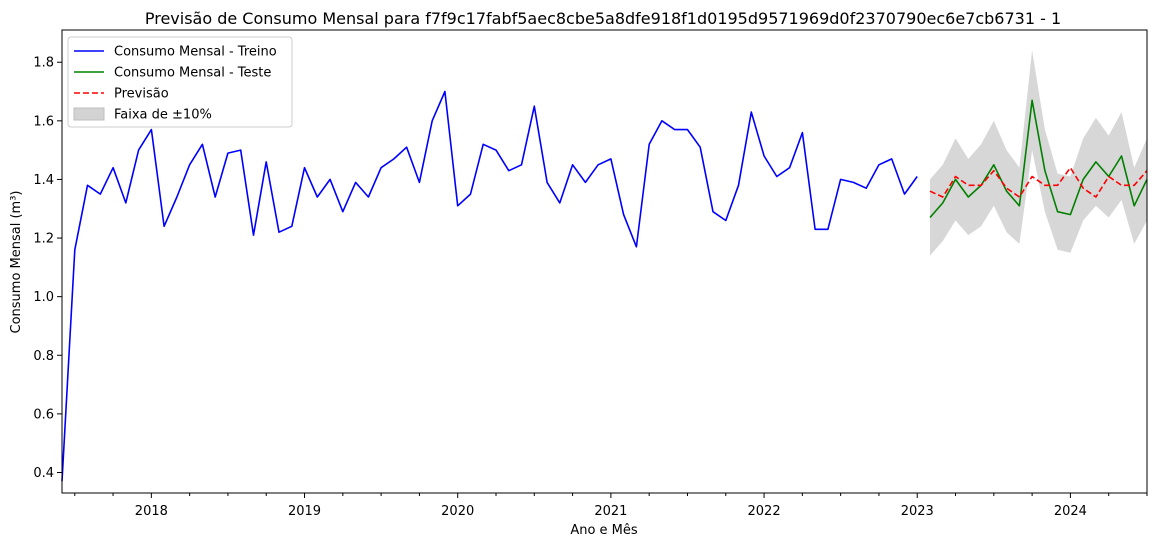 Image resolution: width=1156 pixels, height=547 pixels. What do you see at coordinates (151, 511) in the screenshot?
I see `x-tick-label: 2018` at bounding box center [151, 511].